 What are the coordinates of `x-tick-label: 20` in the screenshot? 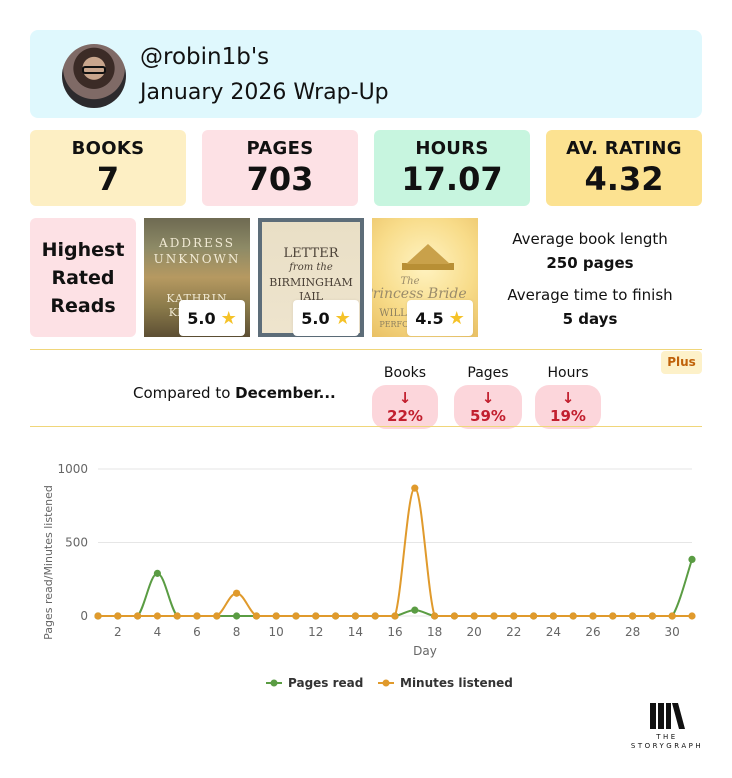 It's located at (474, 632).